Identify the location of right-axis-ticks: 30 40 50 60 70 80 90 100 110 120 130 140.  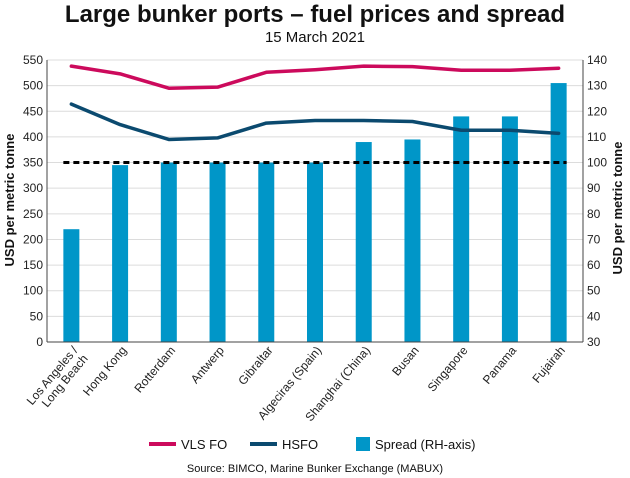
(597, 201).